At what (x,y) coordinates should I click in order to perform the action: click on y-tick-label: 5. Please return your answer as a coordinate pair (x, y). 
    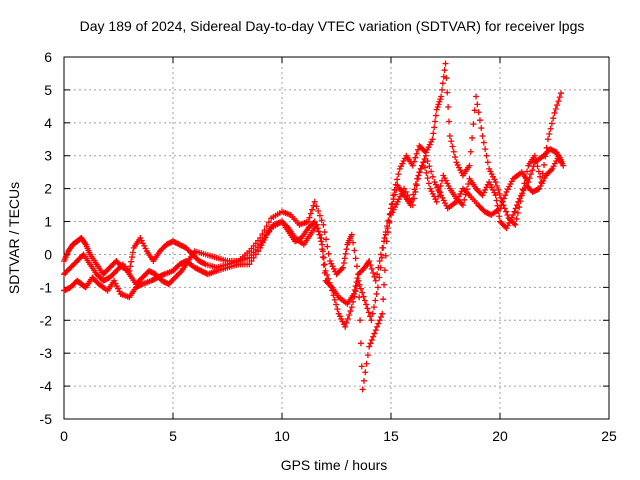
    Looking at the image, I should click on (48, 90).